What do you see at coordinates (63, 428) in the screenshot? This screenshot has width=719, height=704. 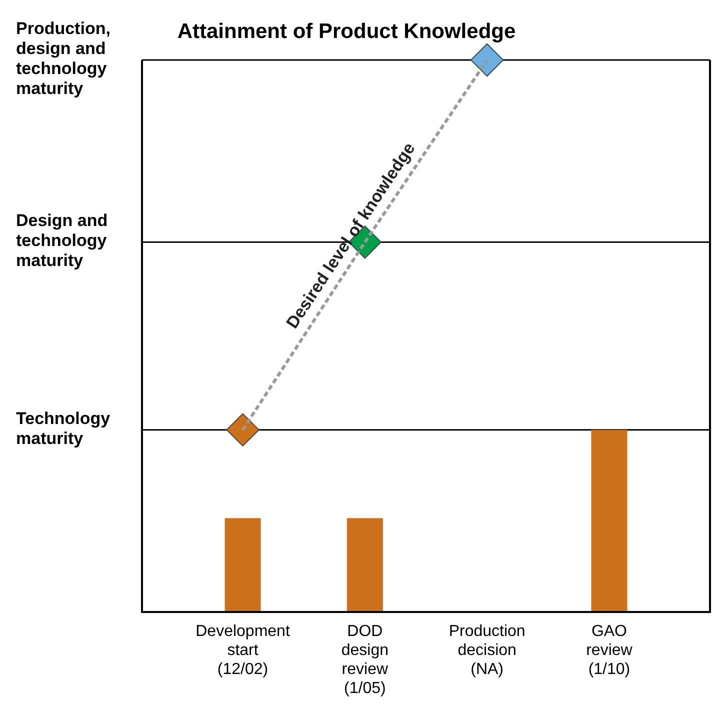 I see `ref-line-label: Technology maturity` at bounding box center [63, 428].